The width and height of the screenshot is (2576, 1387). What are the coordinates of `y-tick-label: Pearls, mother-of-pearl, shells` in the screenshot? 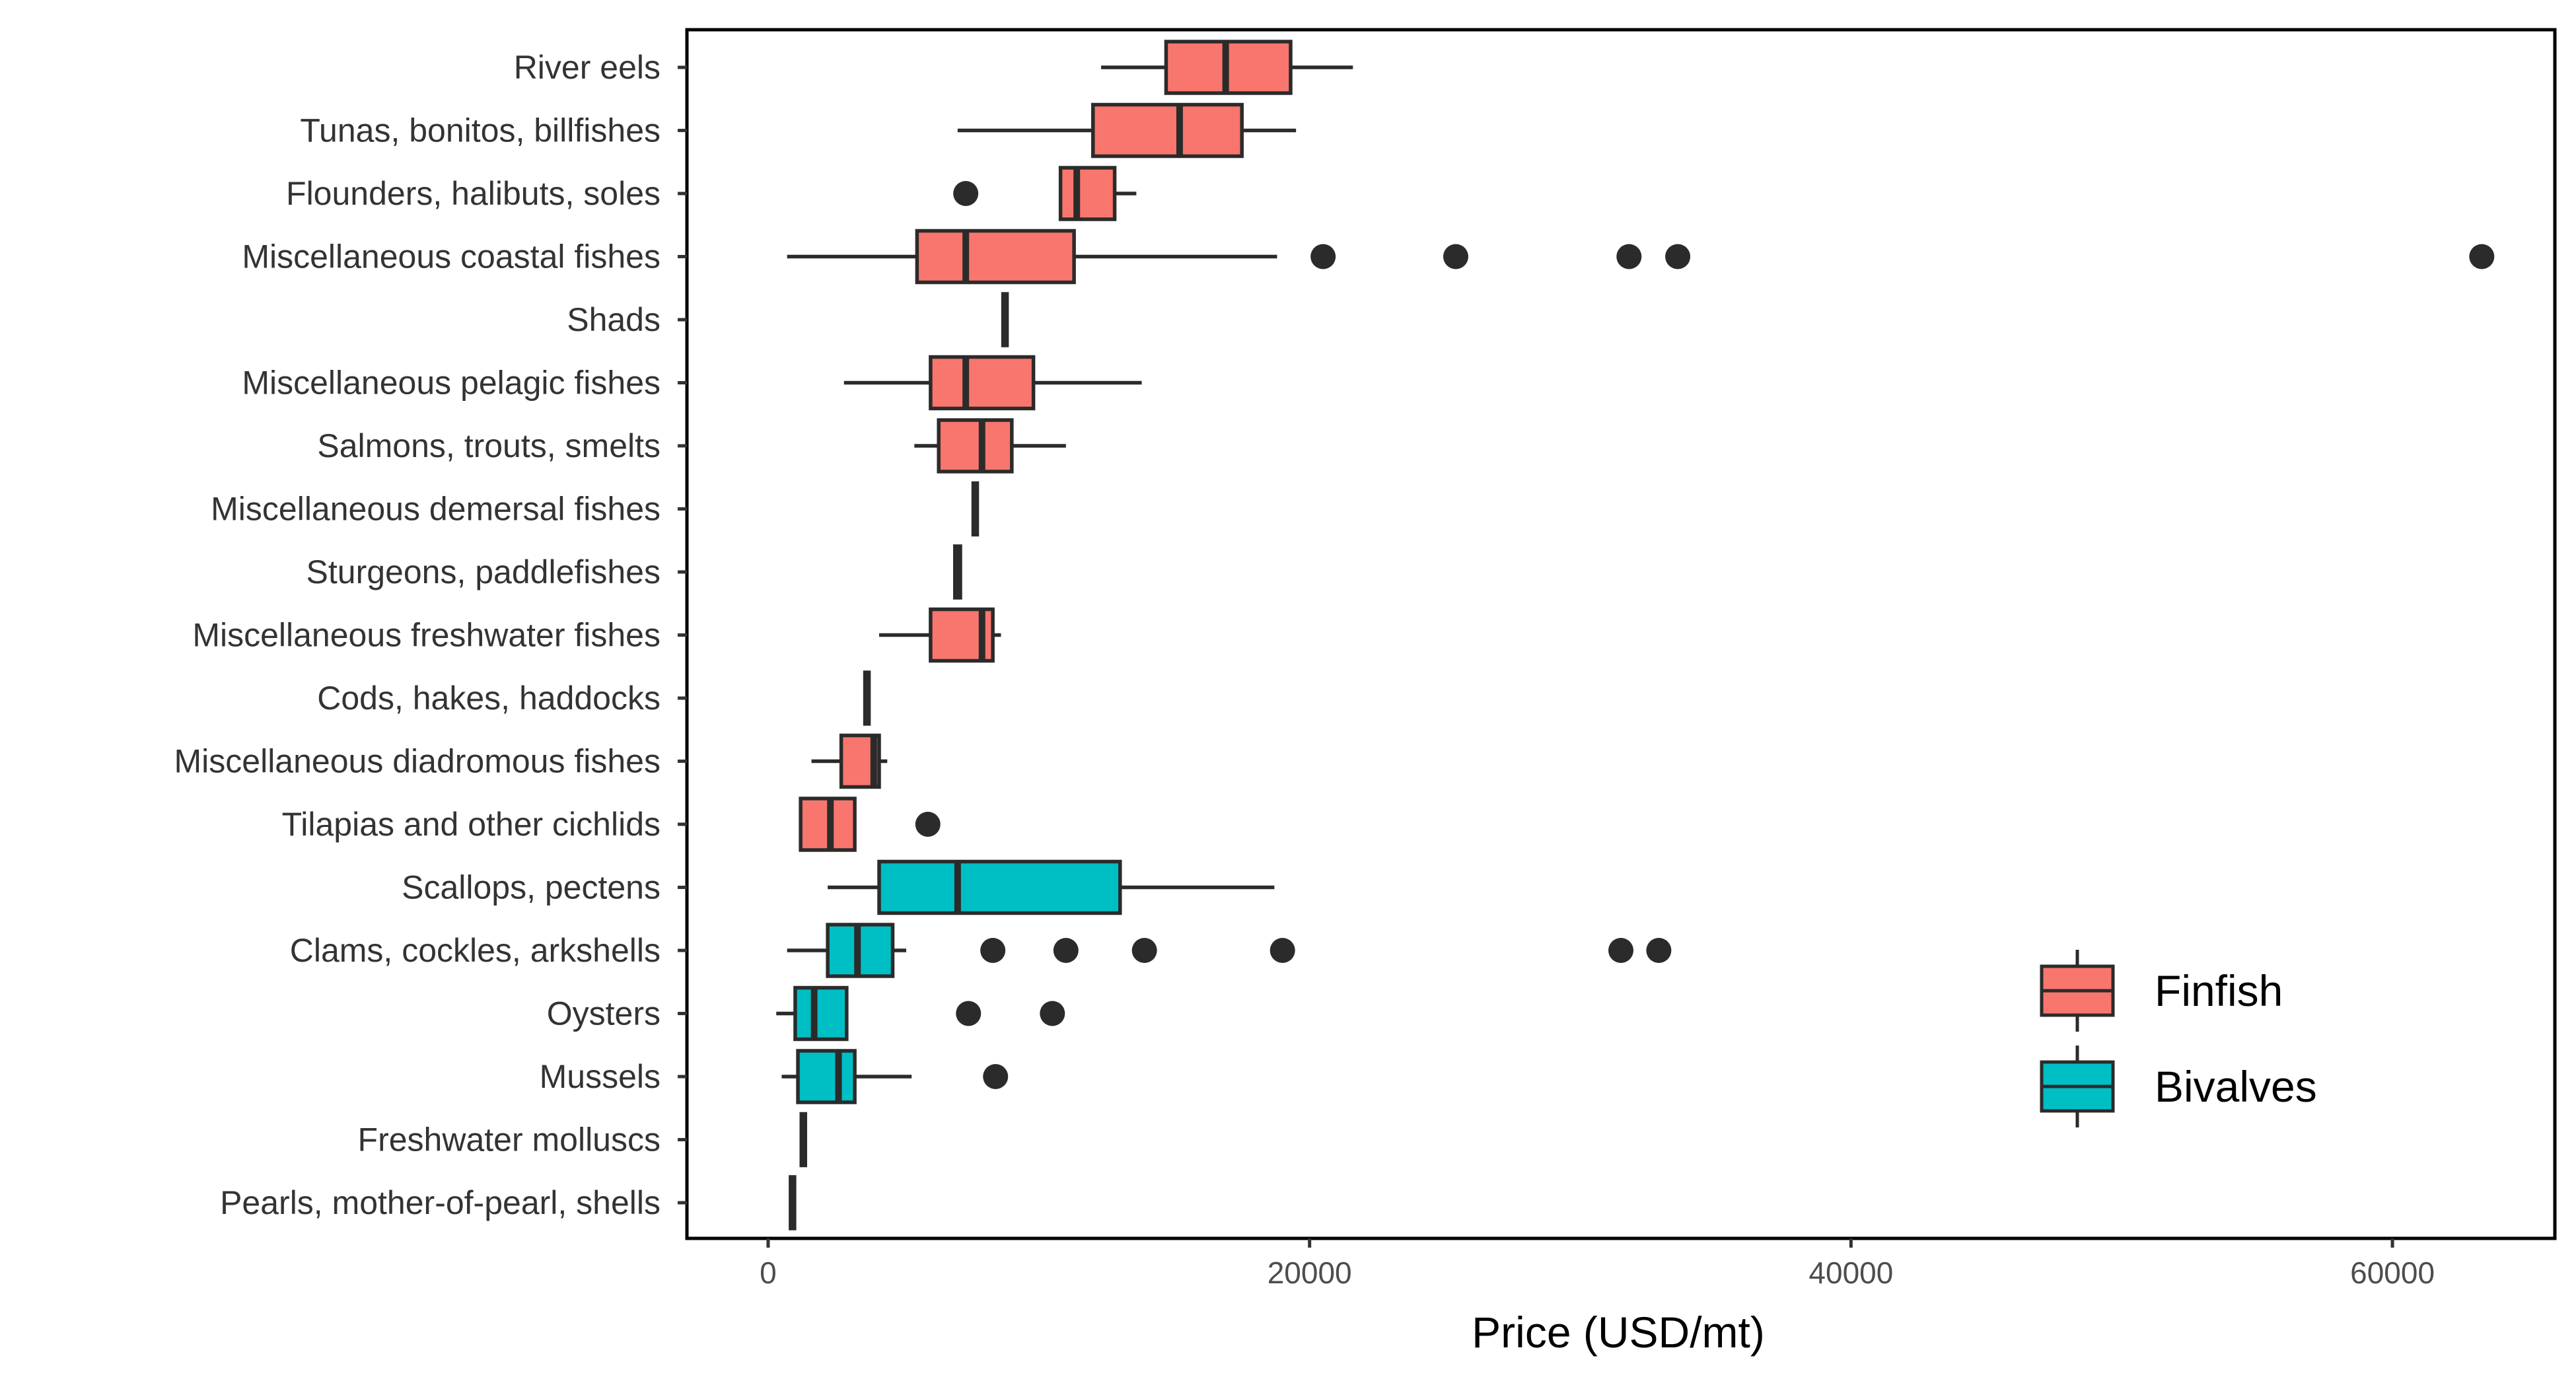 It's located at (441, 1202).